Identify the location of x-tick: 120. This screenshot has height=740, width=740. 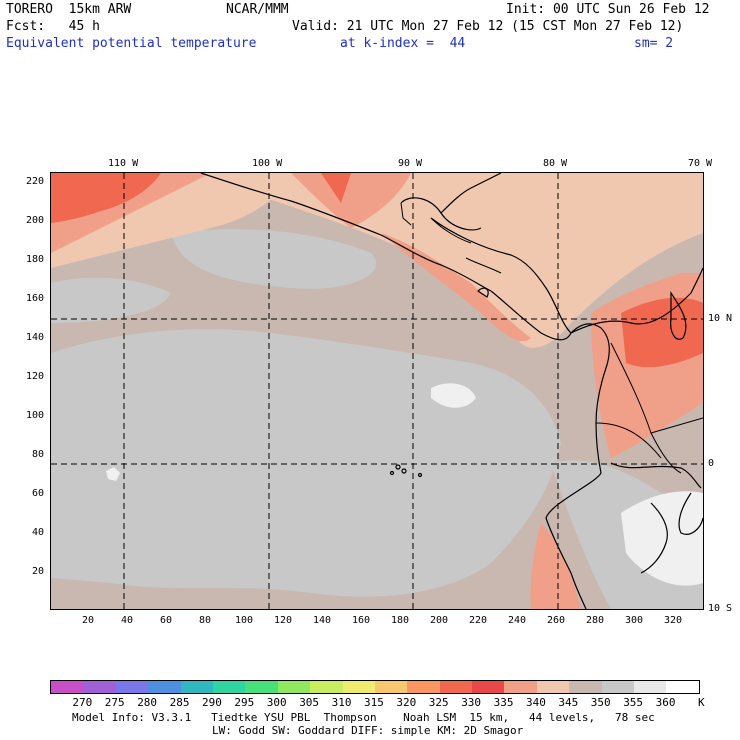
(283, 620).